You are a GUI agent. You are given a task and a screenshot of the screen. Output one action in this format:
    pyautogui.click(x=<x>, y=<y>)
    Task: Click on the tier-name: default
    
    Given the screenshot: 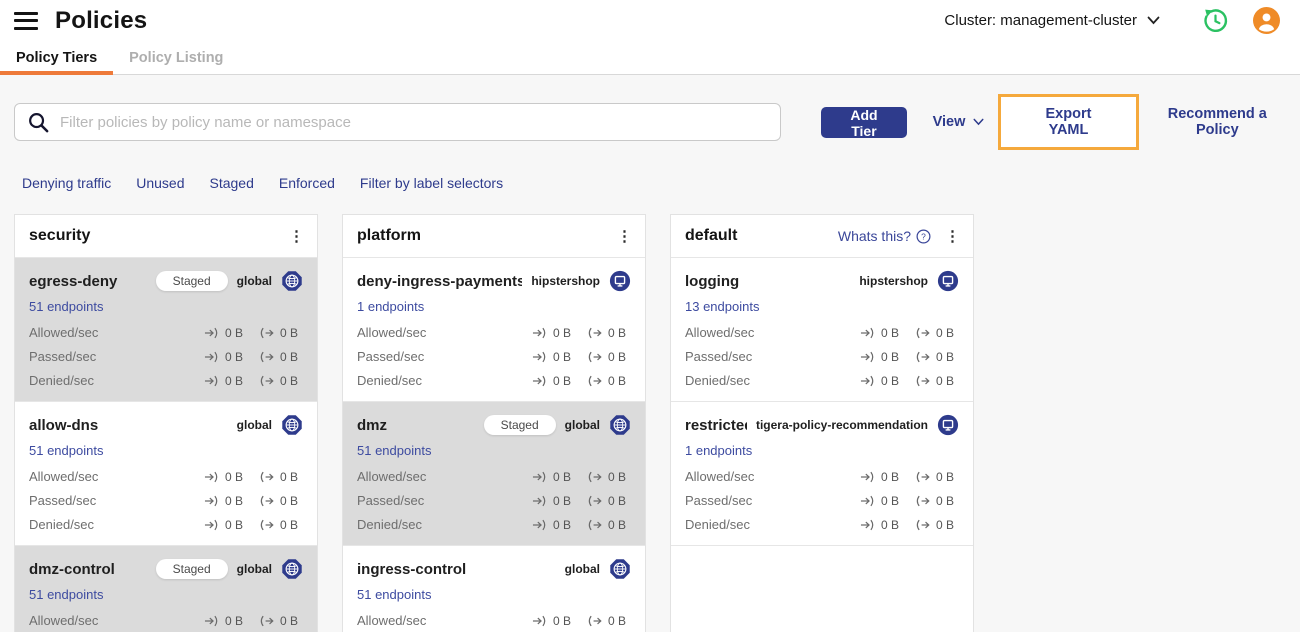 What is the action you would take?
    pyautogui.click(x=711, y=235)
    